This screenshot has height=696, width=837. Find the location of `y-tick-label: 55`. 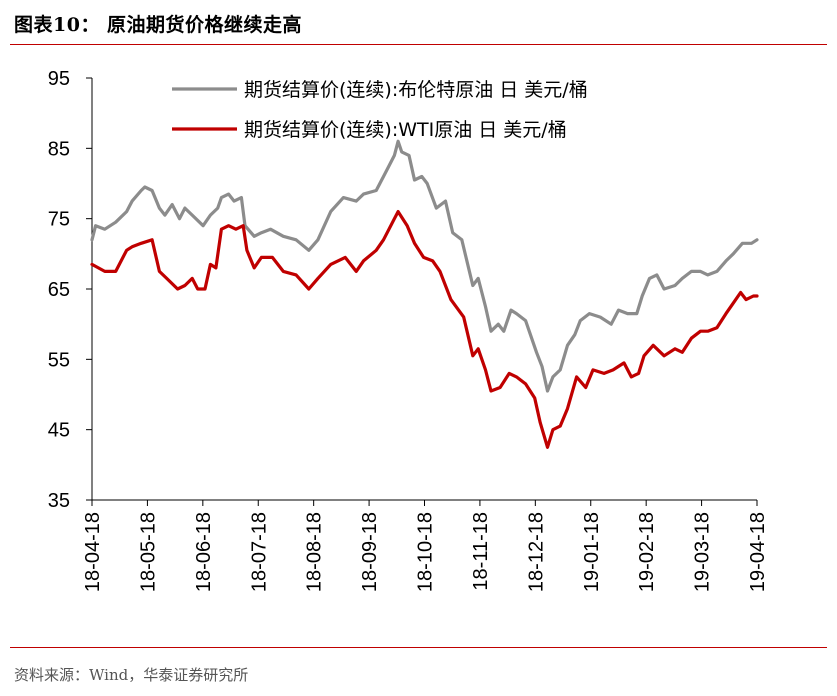

y-tick-label: 55 is located at coordinates (59, 360).